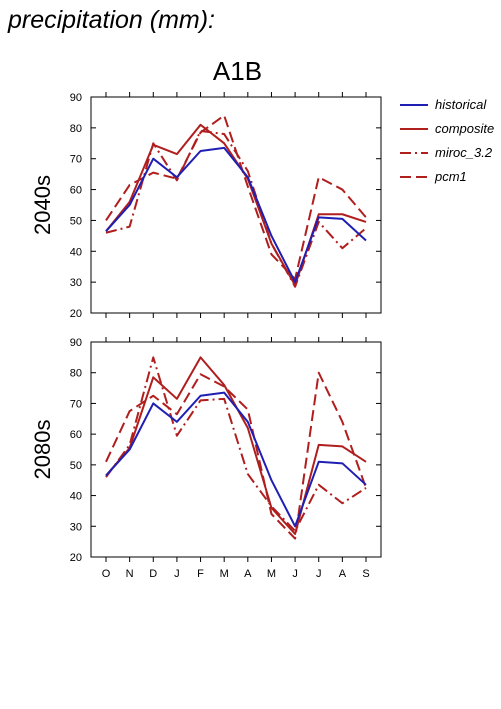 The width and height of the screenshot is (501, 709). What do you see at coordinates (237, 71) in the screenshot?
I see `scenario-title: A1B` at bounding box center [237, 71].